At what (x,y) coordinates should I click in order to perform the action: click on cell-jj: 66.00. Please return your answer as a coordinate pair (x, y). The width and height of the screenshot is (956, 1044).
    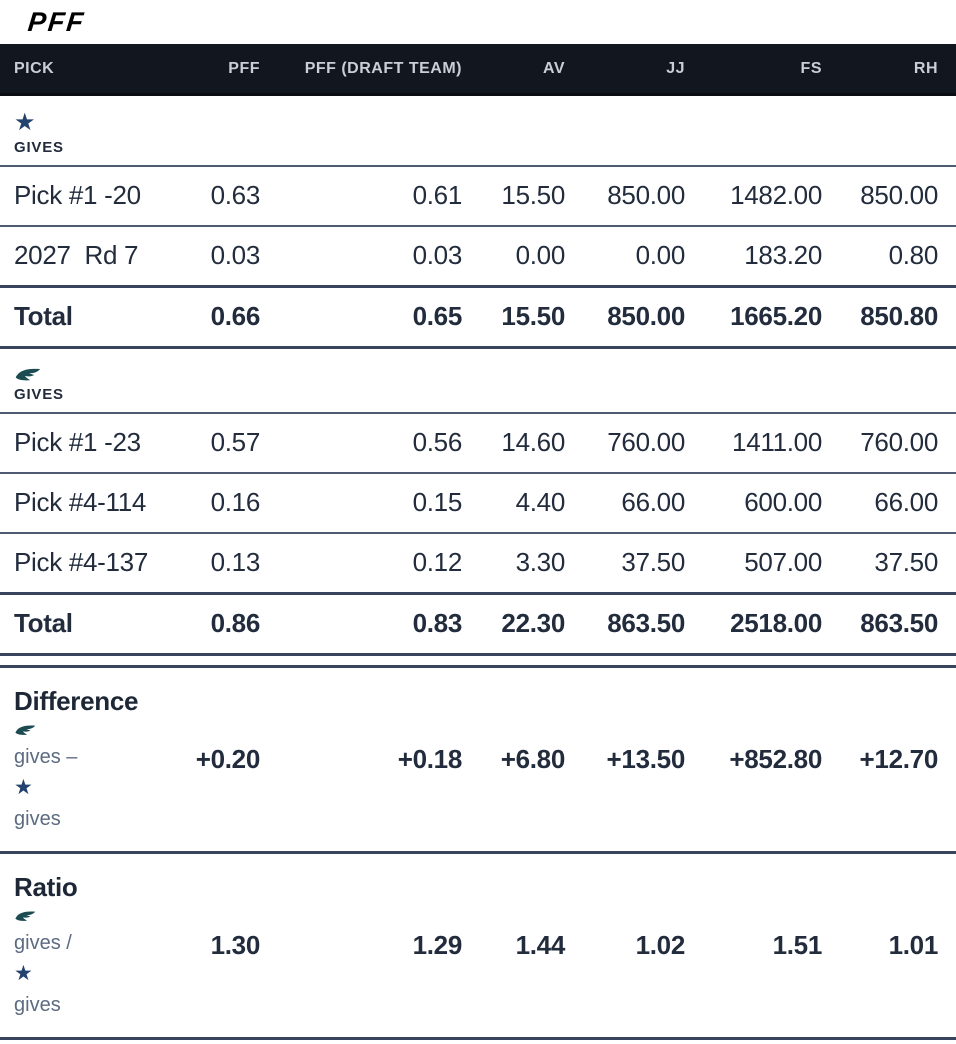
    Looking at the image, I should click on (625, 503).